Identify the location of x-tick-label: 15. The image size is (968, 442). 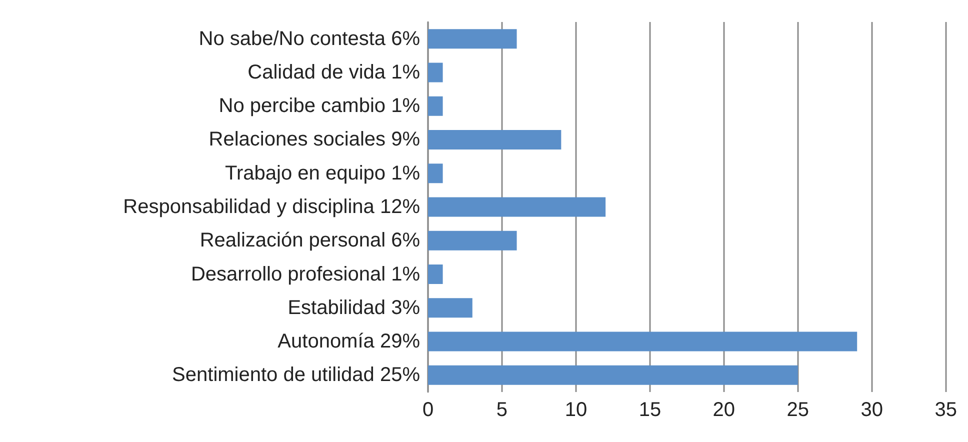
(650, 410).